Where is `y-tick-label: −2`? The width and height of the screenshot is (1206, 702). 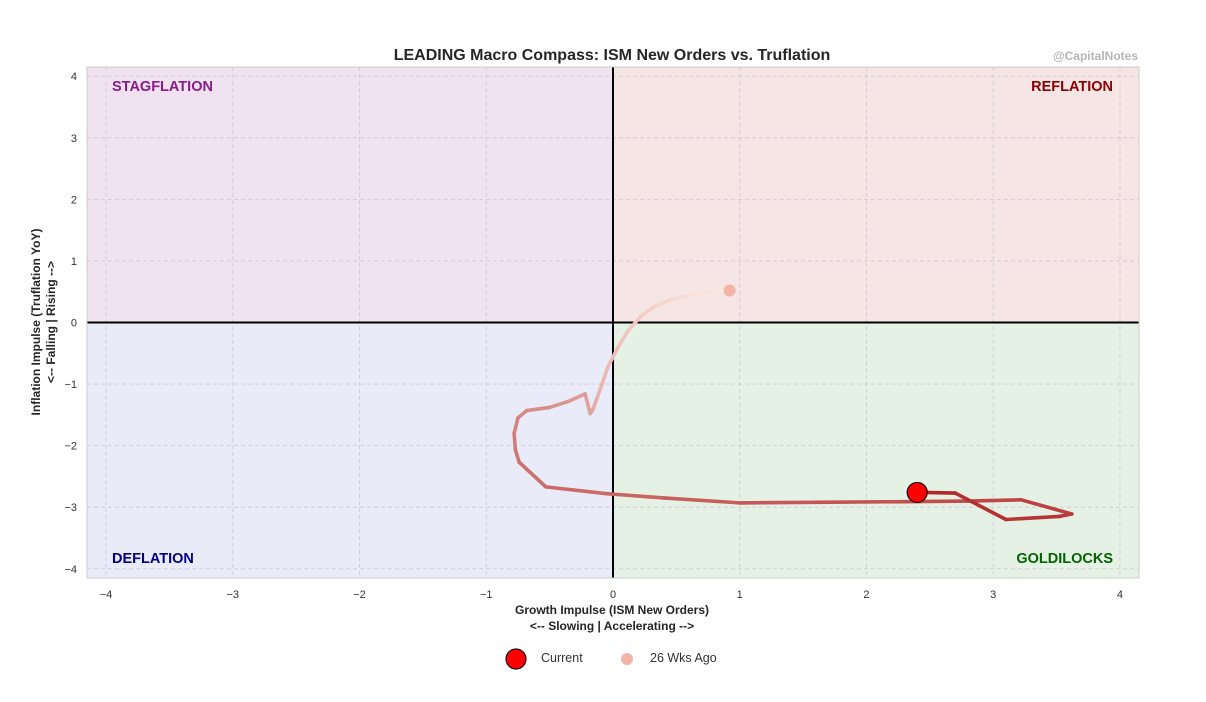 y-tick-label: −2 is located at coordinates (70, 447).